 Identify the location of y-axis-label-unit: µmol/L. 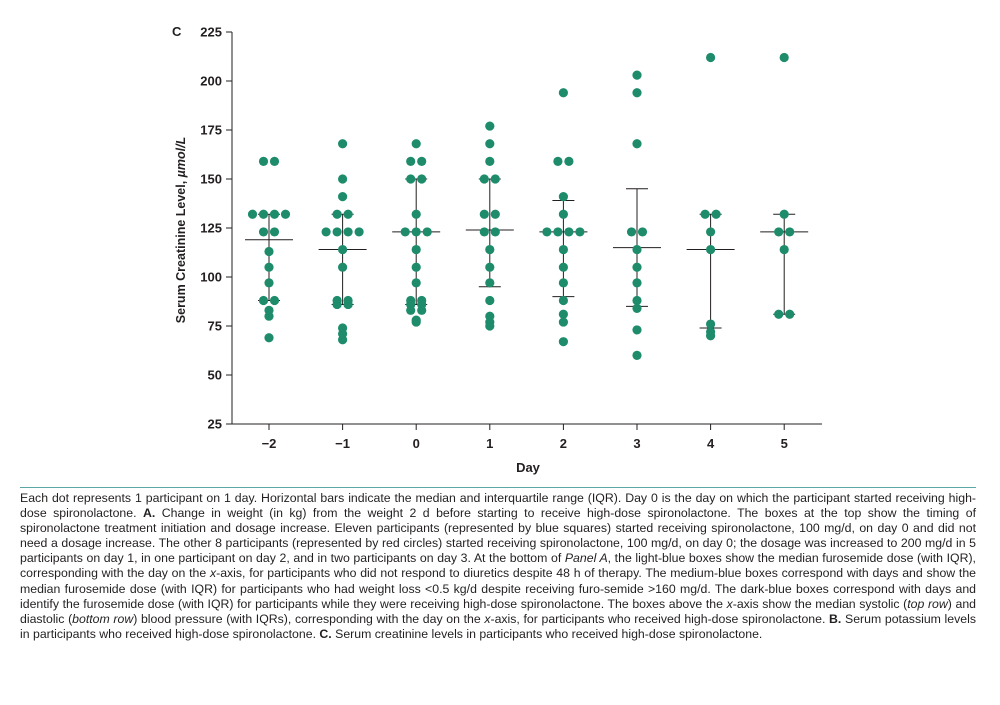
(181, 158).